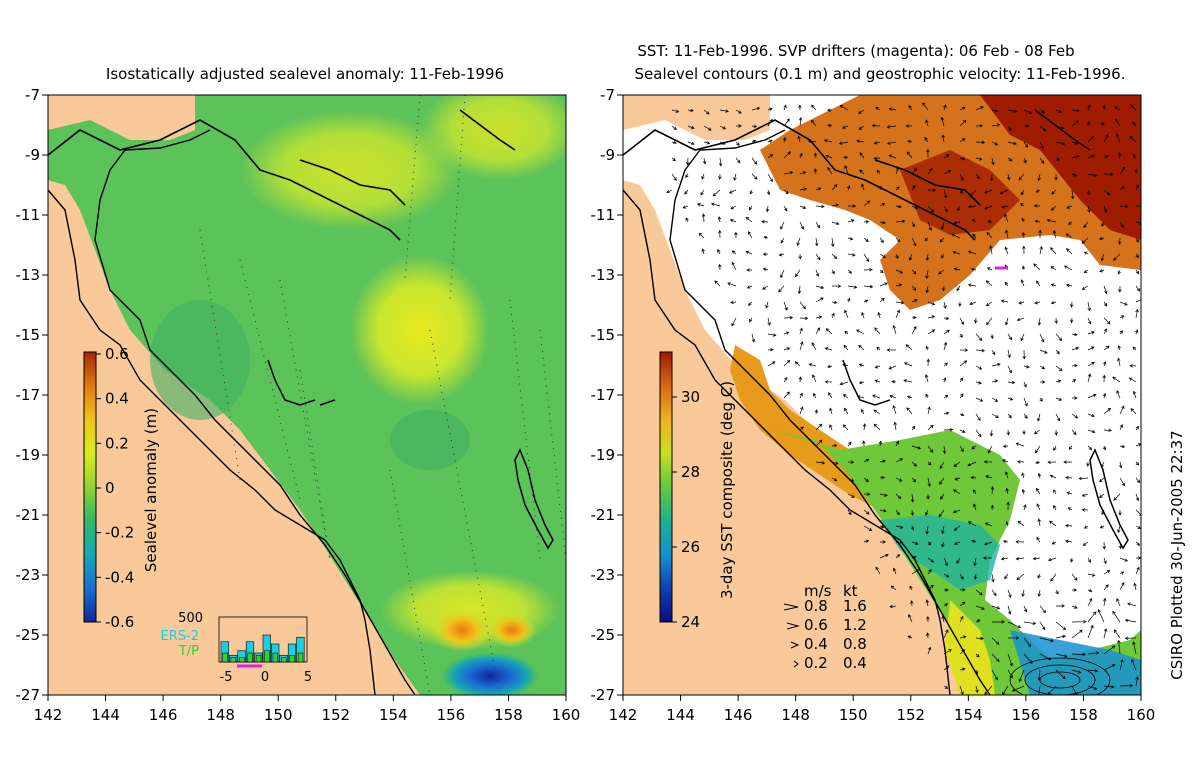  What do you see at coordinates (793, 626) in the screenshot?
I see `velocity-legend-arrow` at bounding box center [793, 626].